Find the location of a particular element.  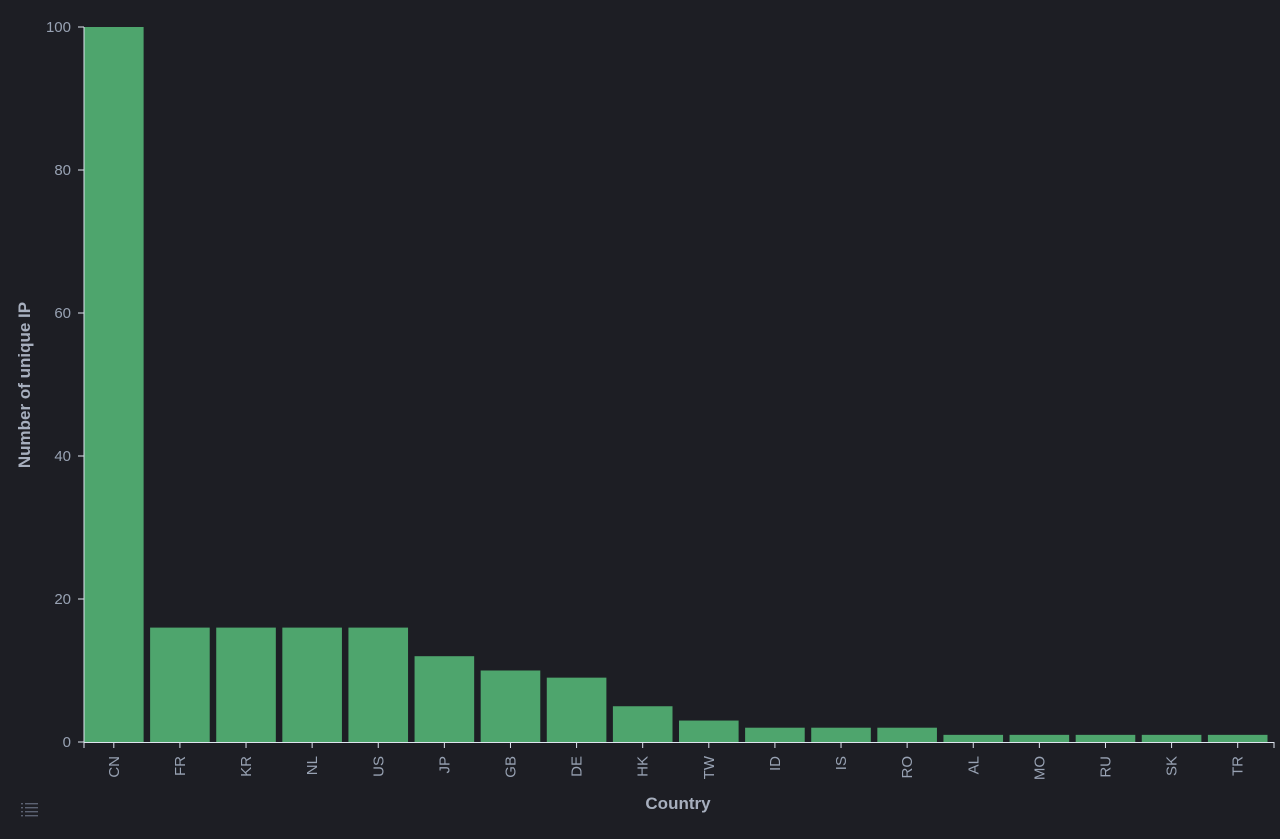

x-tick-label: MO is located at coordinates (1039, 768).